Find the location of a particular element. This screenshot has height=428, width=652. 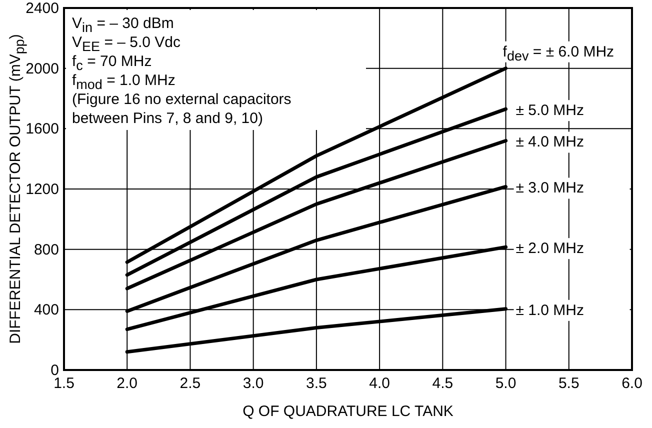

x-tick-label: 6.0 is located at coordinates (632, 383).